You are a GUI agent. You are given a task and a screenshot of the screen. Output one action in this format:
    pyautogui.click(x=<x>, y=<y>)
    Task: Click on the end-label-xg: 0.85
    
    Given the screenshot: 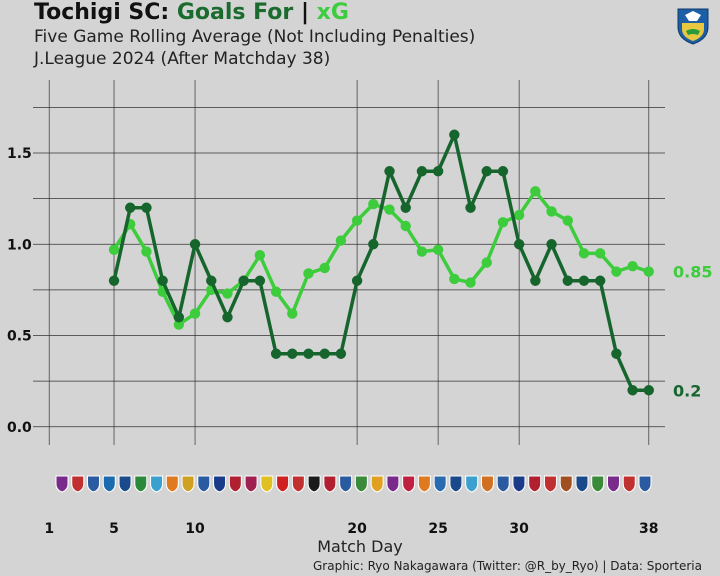 What is the action you would take?
    pyautogui.click(x=692, y=272)
    